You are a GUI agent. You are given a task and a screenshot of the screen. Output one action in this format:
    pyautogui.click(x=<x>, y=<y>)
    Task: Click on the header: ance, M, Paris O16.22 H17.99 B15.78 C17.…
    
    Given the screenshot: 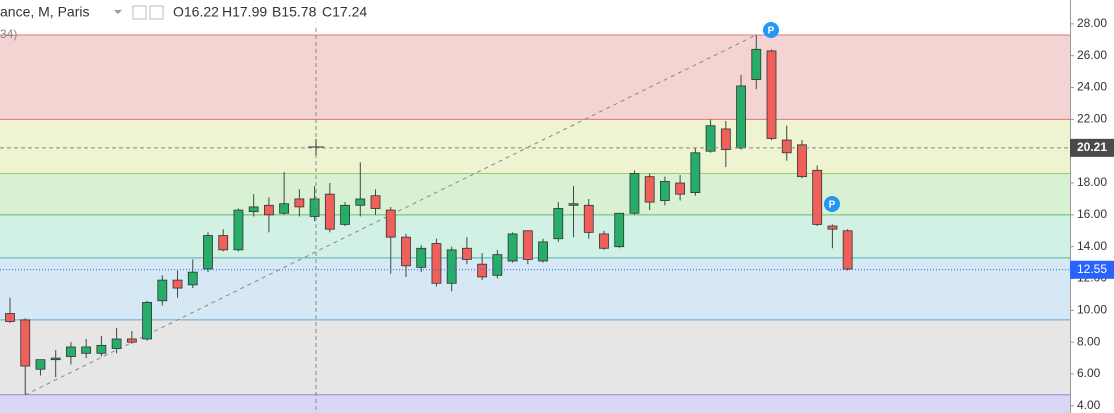 What is the action you would take?
    pyautogui.click(x=200, y=13)
    